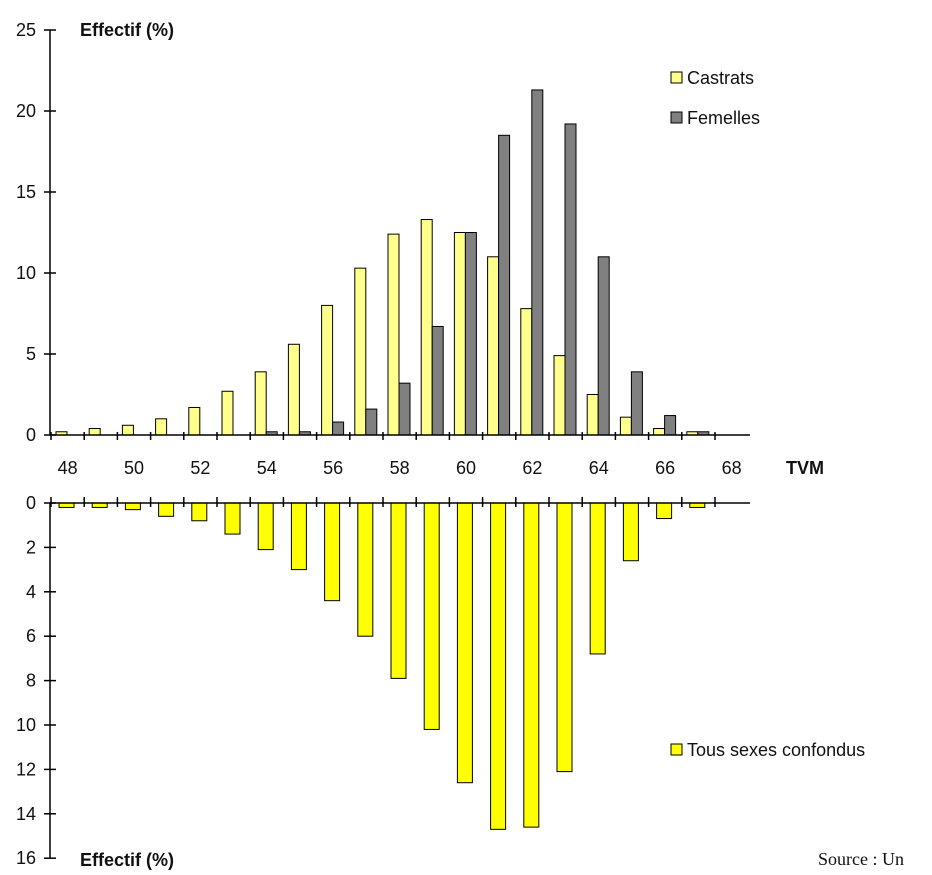  Describe the element at coordinates (31, 354) in the screenshot. I see `top-y-tick-label-5: 5` at that location.